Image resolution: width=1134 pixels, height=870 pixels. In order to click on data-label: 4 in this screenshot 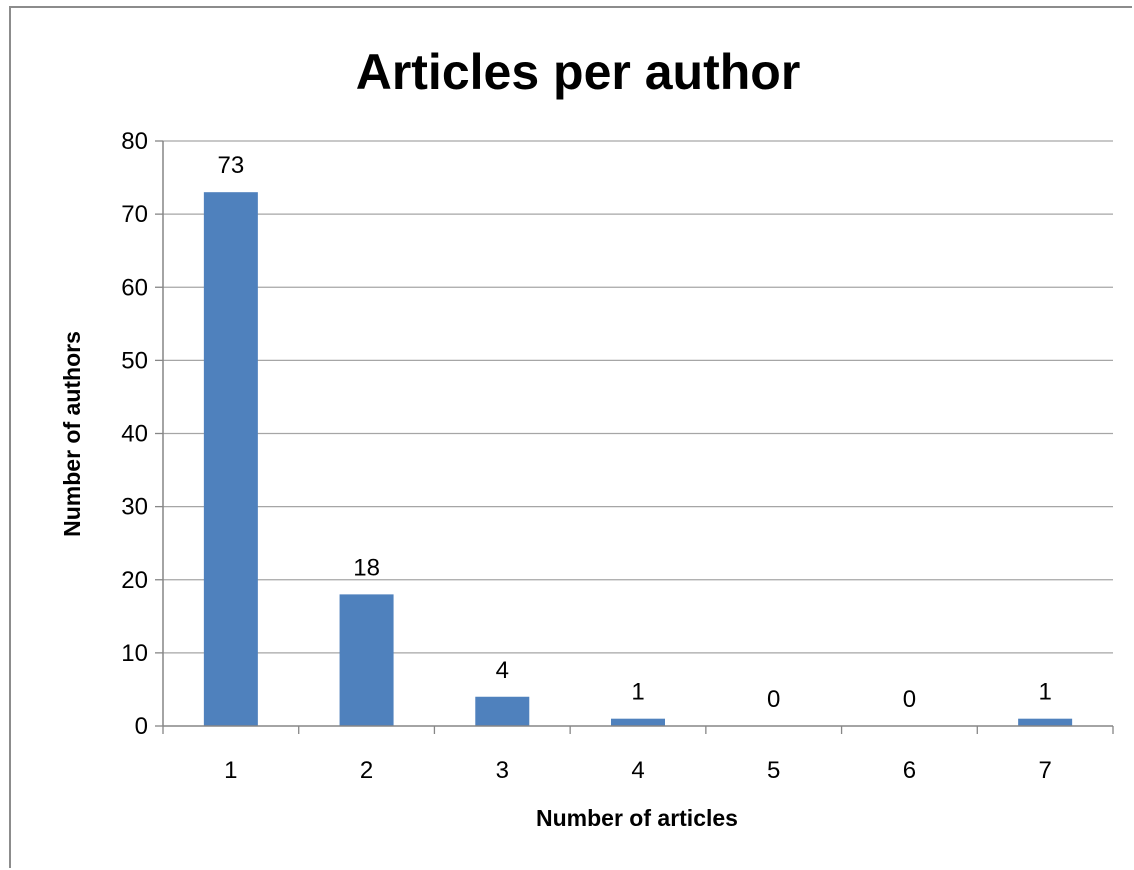, I will do `click(502, 670)`.